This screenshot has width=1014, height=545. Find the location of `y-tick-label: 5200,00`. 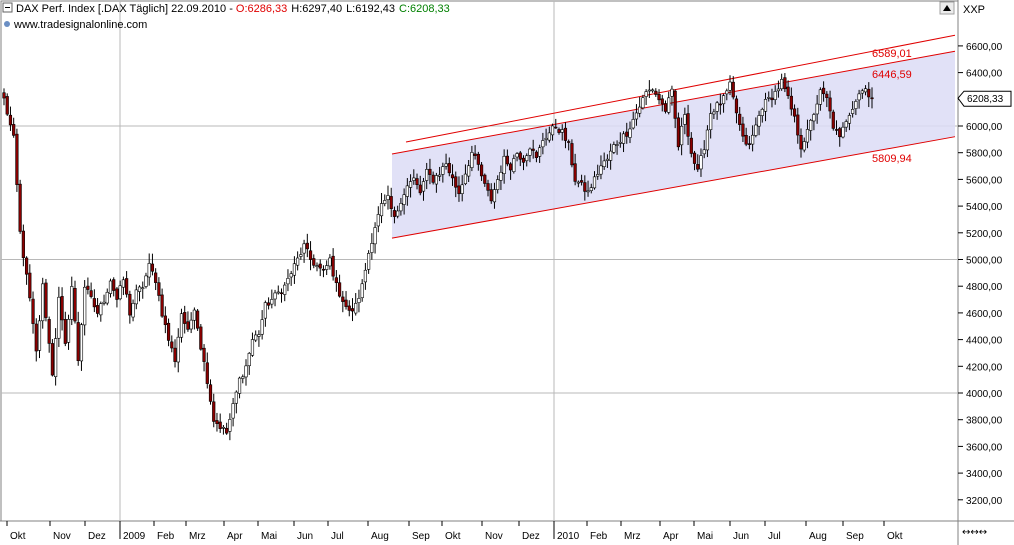

y-tick-label: 5200,00 is located at coordinates (984, 234).